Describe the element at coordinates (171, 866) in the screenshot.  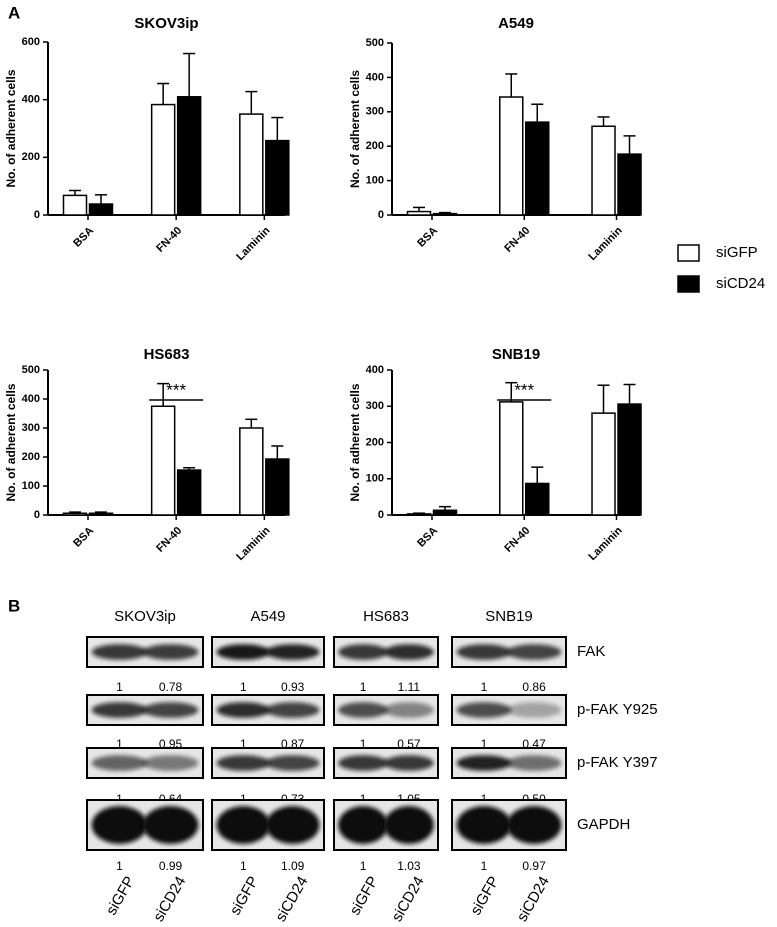
I see `ratio-label: 0.99` at that location.